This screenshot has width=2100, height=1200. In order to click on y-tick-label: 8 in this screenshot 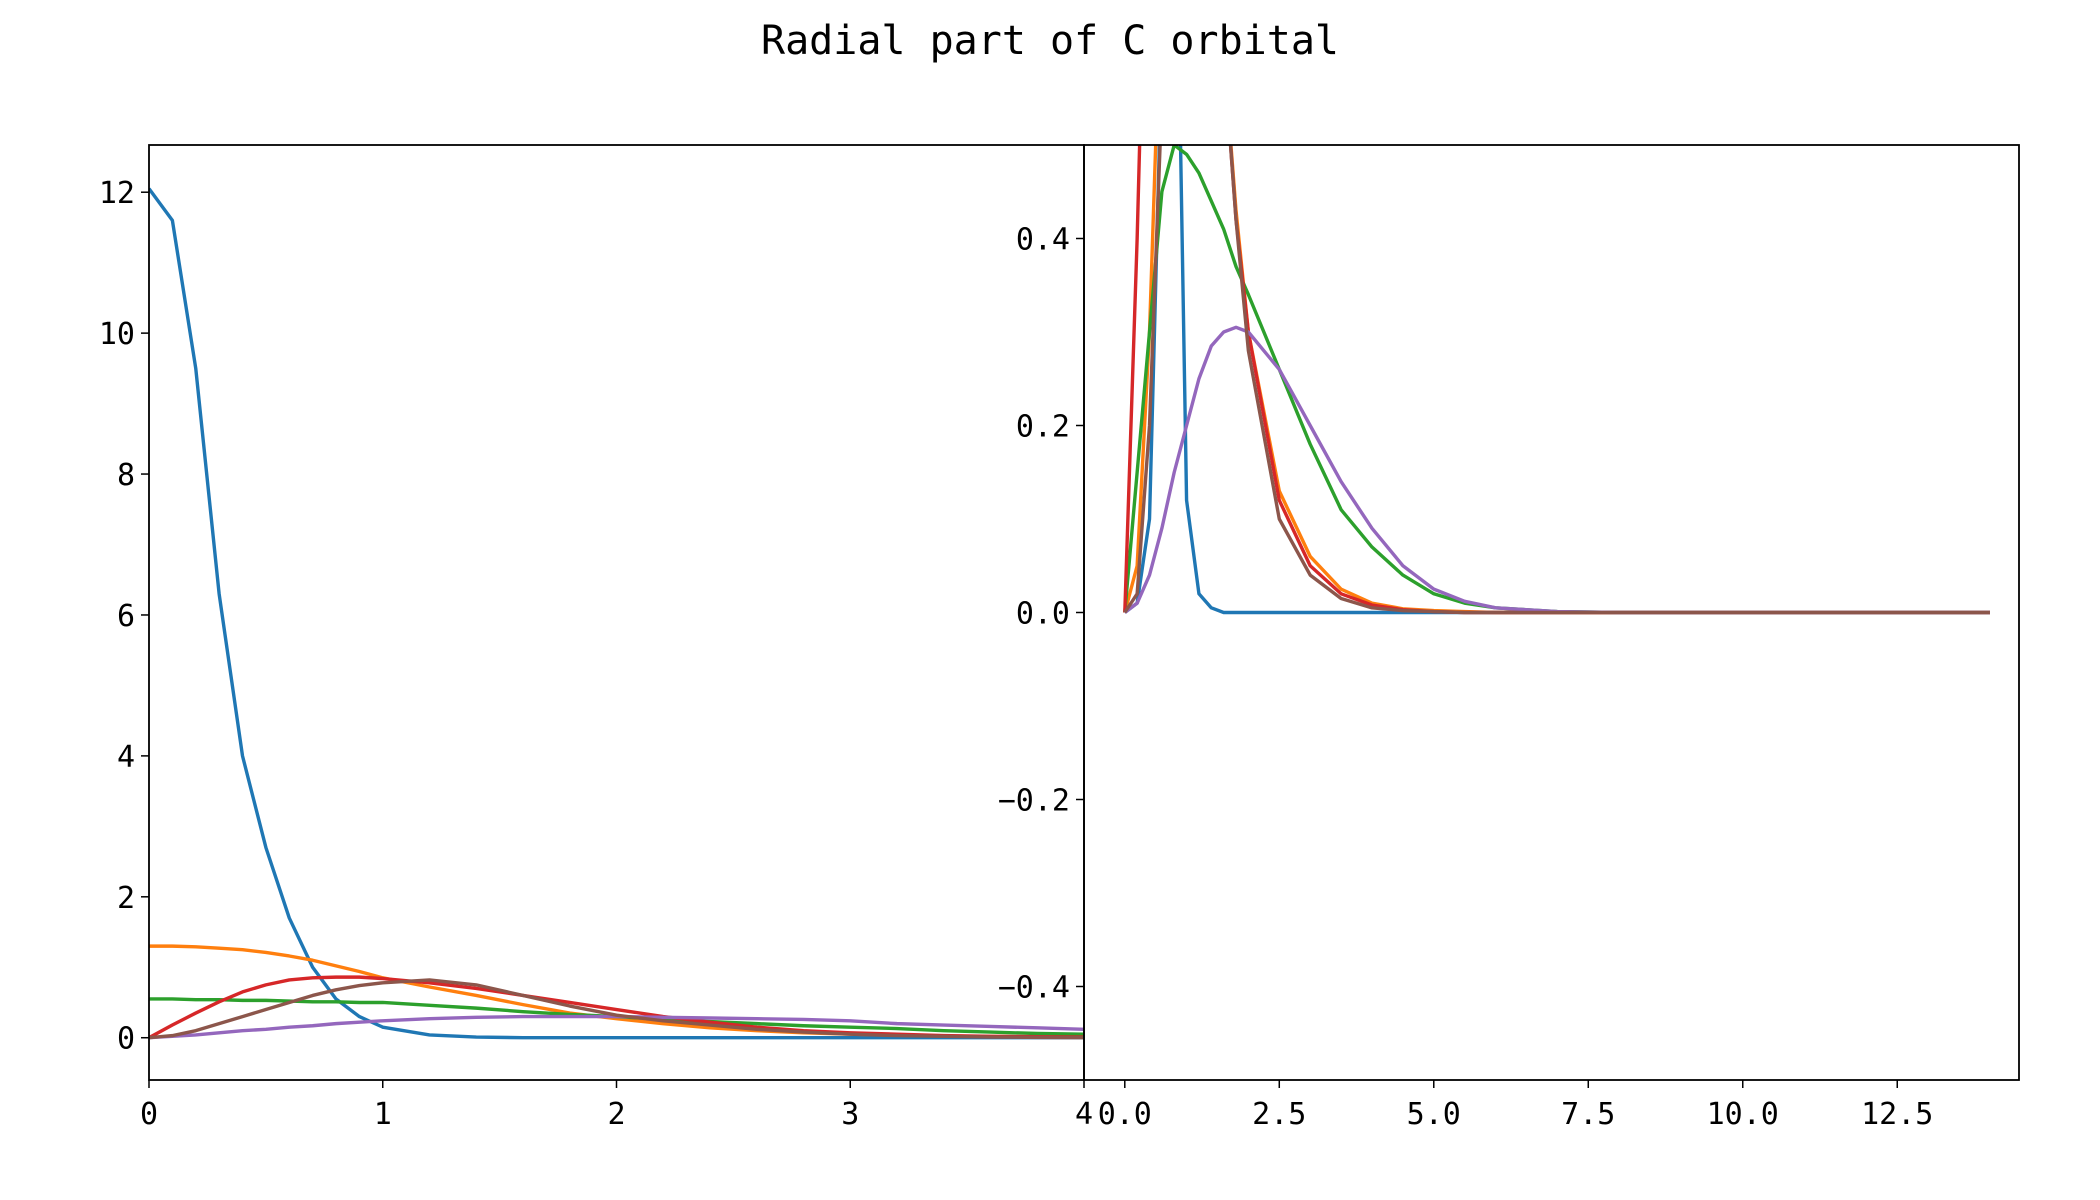, I will do `click(126, 475)`.